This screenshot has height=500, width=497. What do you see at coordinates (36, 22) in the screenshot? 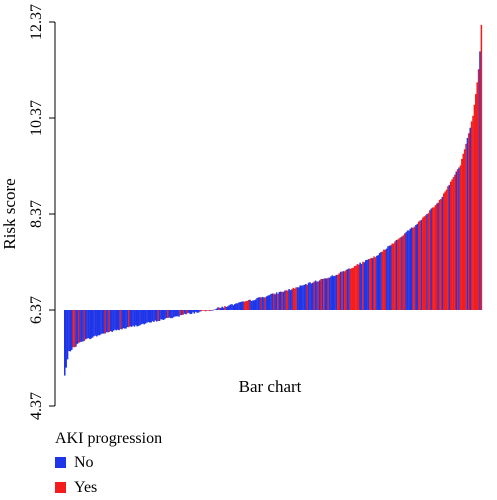
I see `y-tick-label: 12.37` at bounding box center [36, 22].